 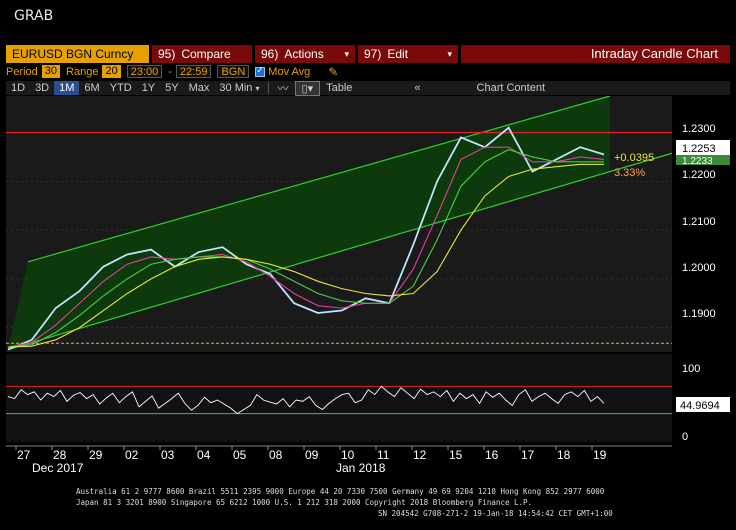 I want to click on osc-last-label: 44.9694, so click(x=700, y=406).